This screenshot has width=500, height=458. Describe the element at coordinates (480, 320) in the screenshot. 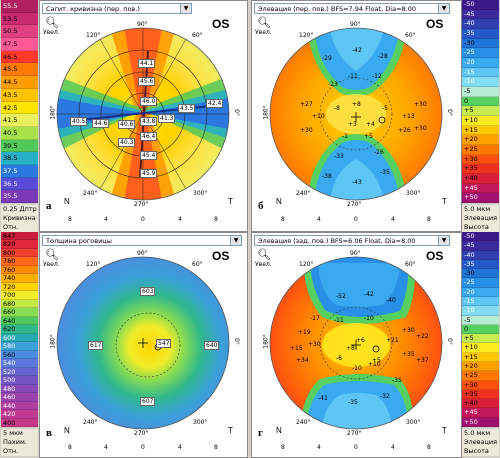

I see `scale-cell: -5` at that location.